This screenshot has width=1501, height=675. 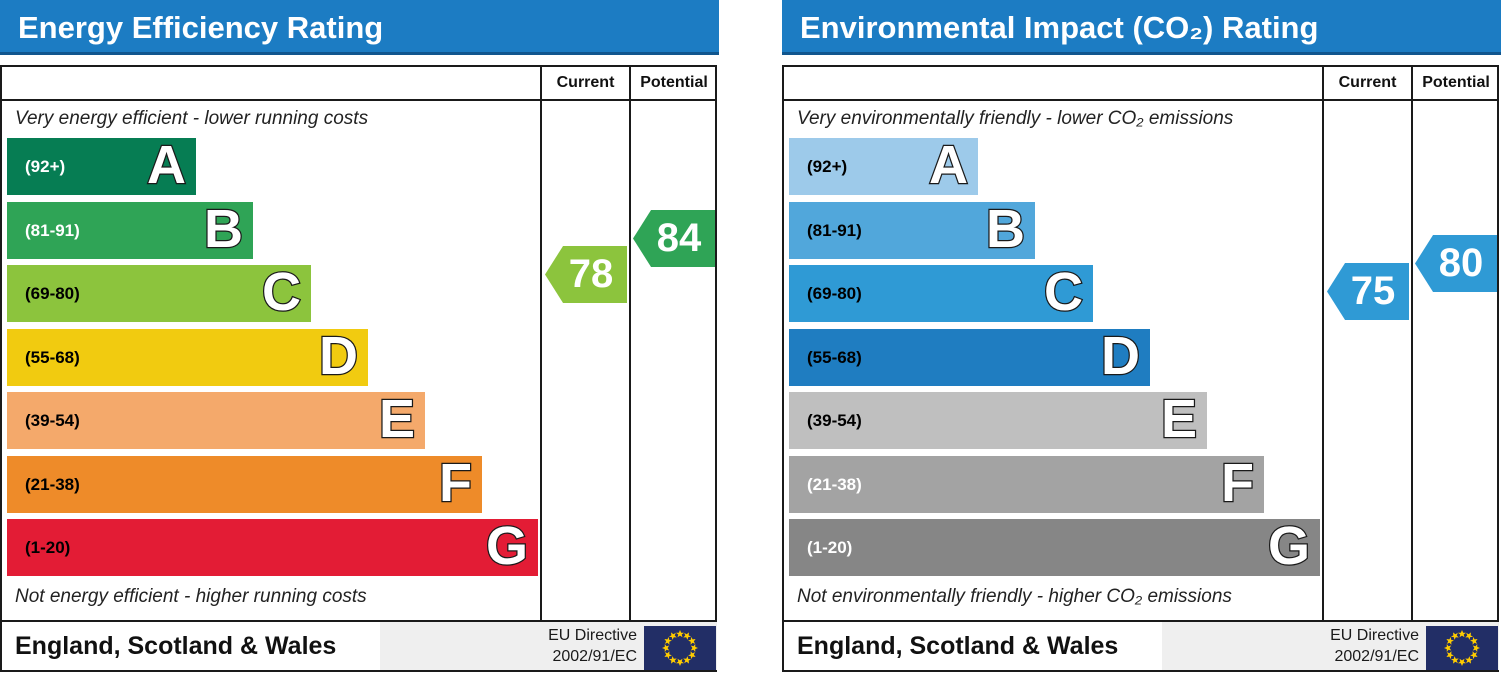 What do you see at coordinates (1373, 291) in the screenshot?
I see `current-rating-value: 75` at bounding box center [1373, 291].